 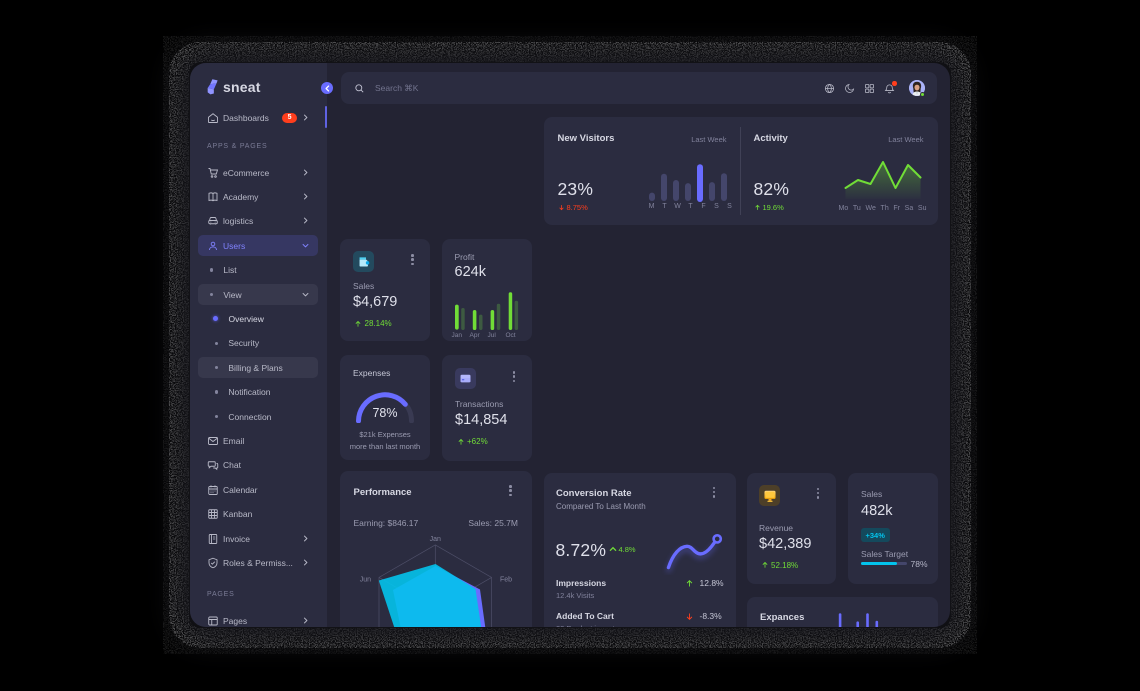 I want to click on svg-text: Jun, so click(x=365, y=579).